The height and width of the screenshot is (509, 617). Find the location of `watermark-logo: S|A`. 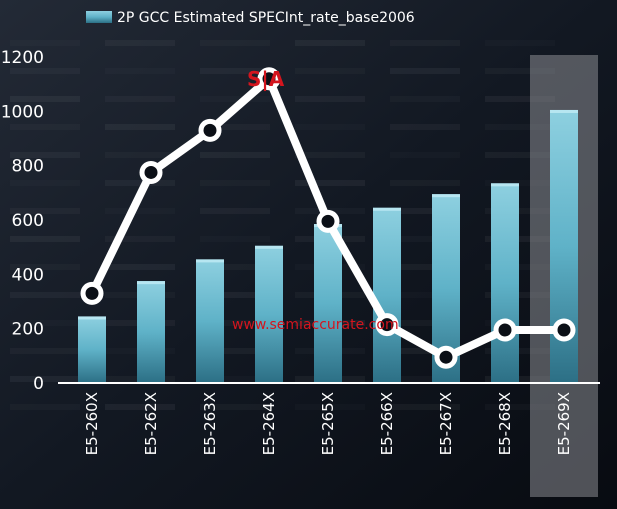

watermark-logo: S|A is located at coordinates (266, 79).